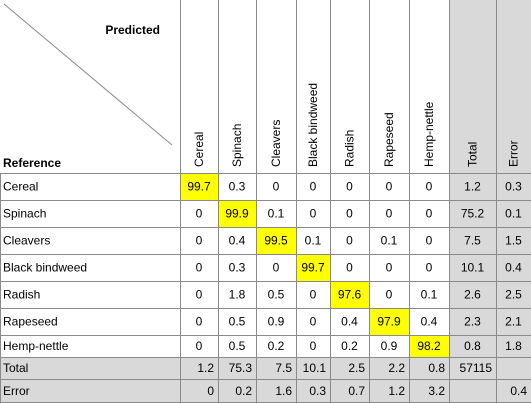 The width and height of the screenshot is (531, 403). I want to click on cell-bg-r7-c1, so click(237, 368).